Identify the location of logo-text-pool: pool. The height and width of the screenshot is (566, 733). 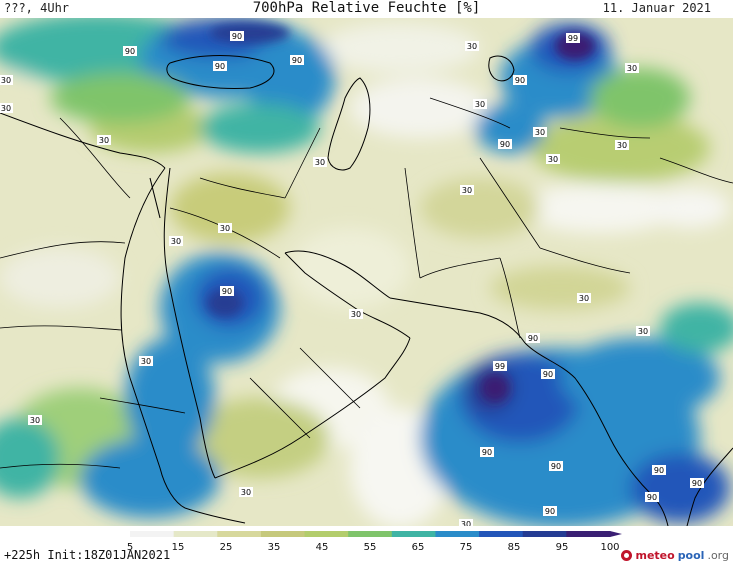
(691, 555).